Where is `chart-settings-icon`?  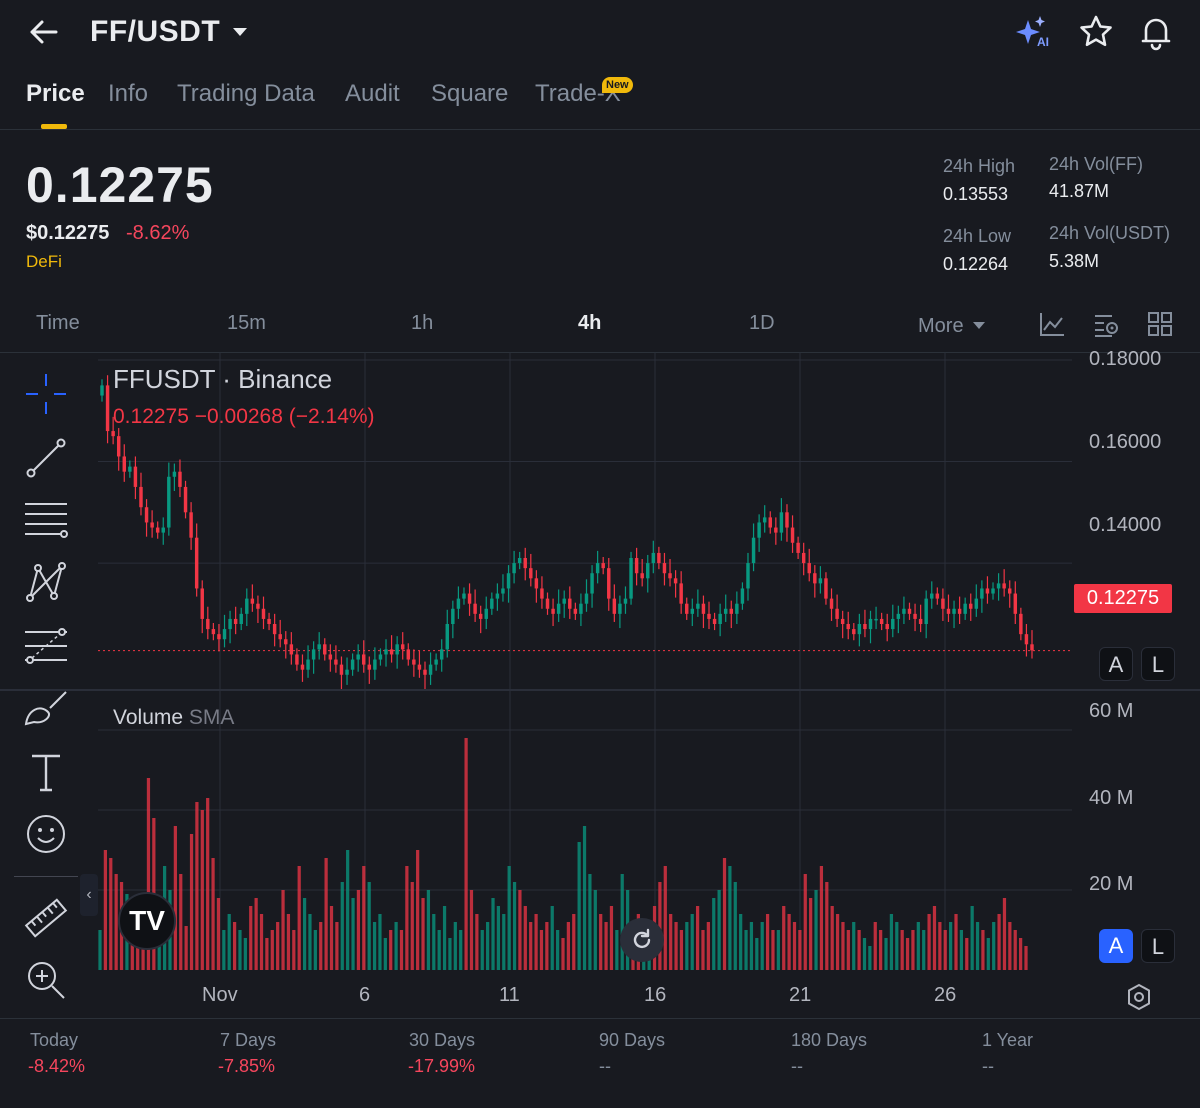 chart-settings-icon is located at coordinates (1139, 997).